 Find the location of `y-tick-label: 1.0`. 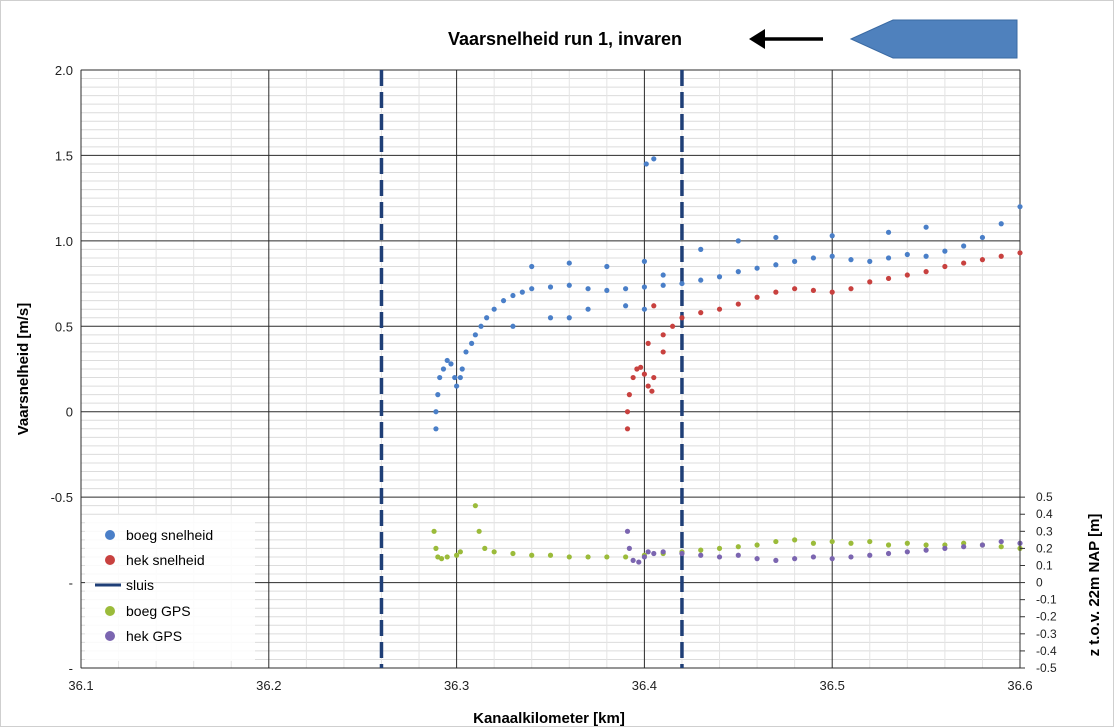

y-tick-label: 1.0 is located at coordinates (64, 241).